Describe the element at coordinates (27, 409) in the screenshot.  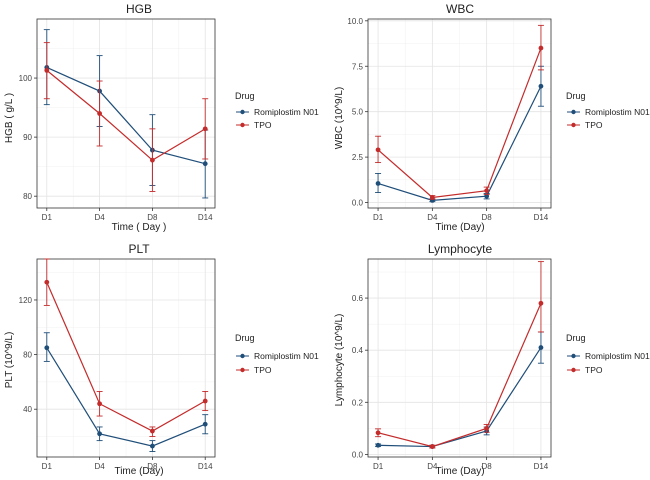
I see `plt-y-tick-label: 40` at that location.